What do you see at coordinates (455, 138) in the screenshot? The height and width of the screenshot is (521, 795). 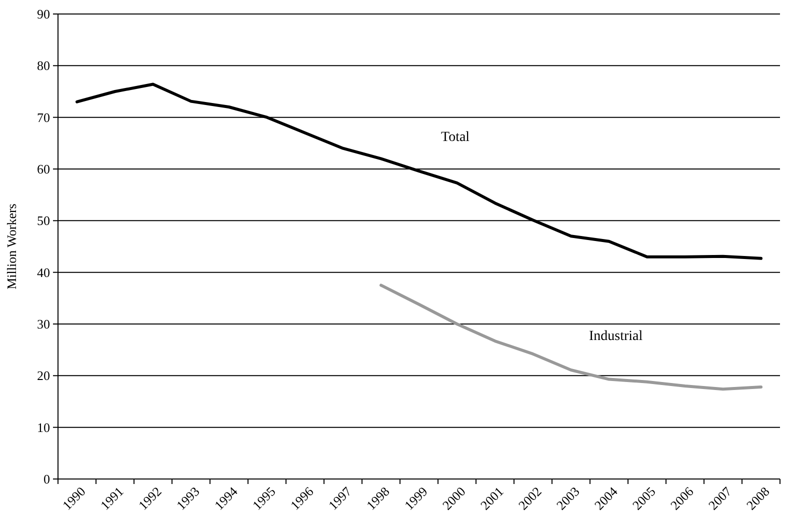 I see `text: Total` at bounding box center [455, 138].